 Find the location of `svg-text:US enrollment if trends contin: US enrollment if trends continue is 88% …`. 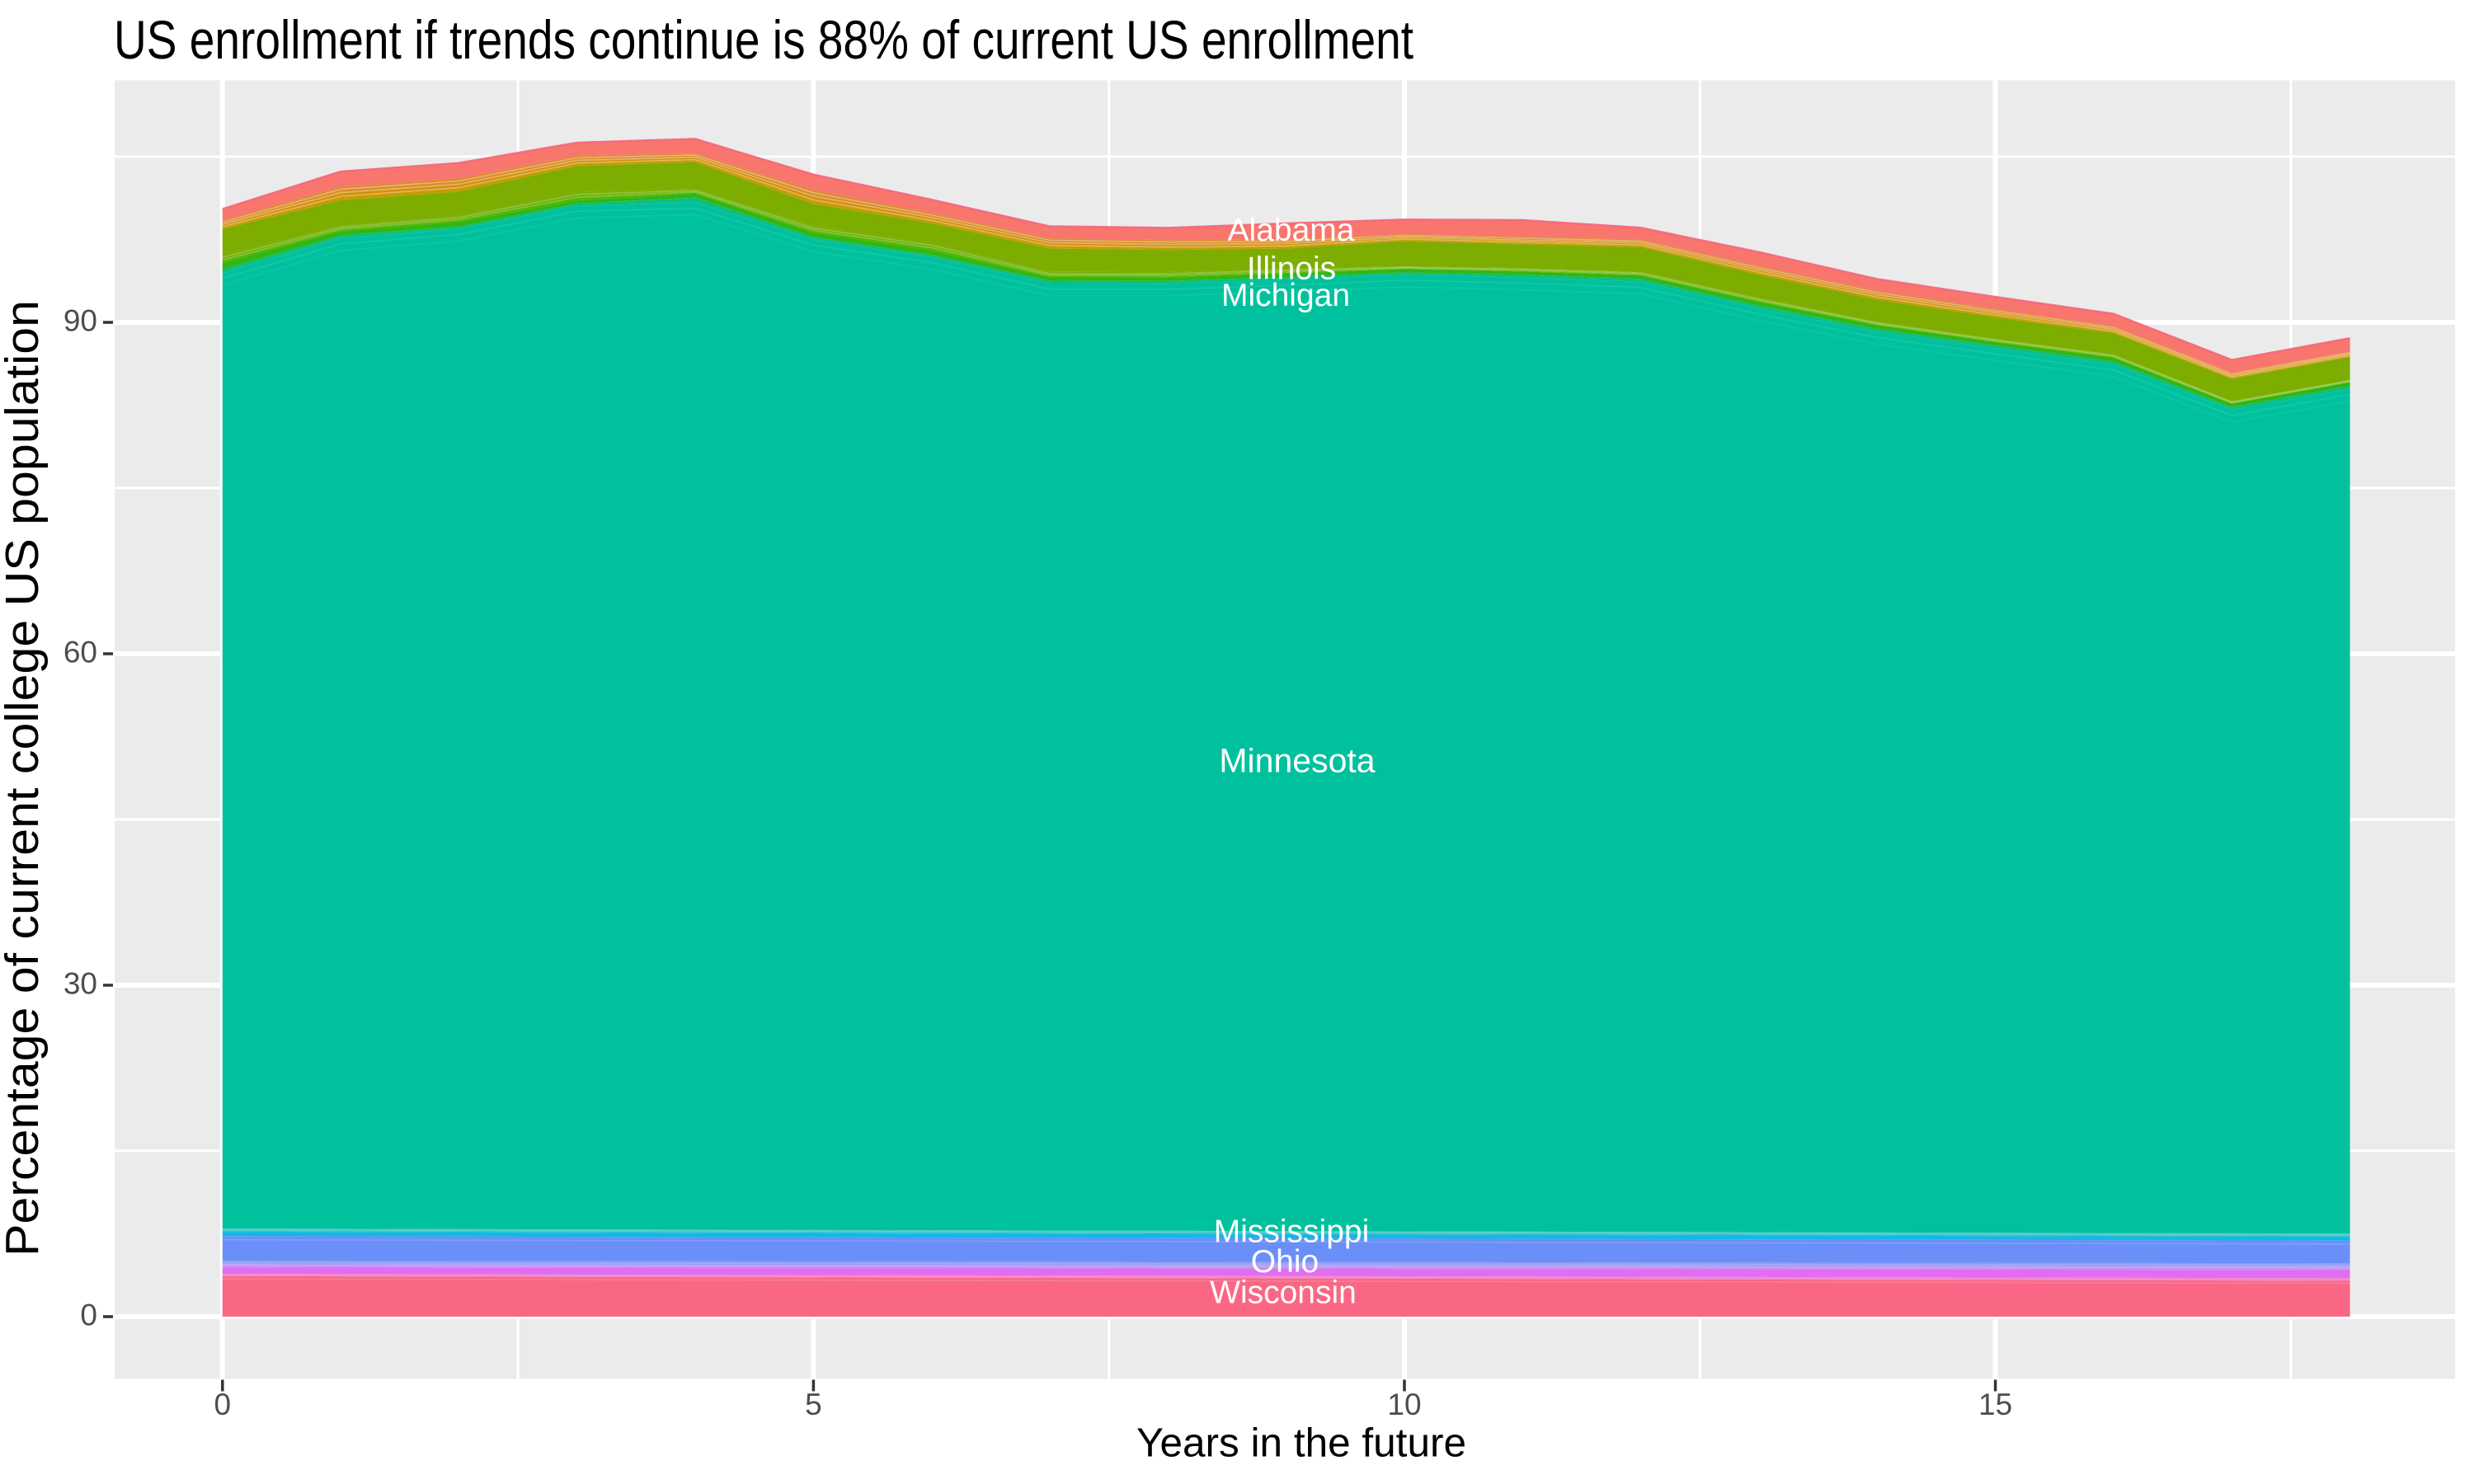

svg-text:US enrollment if trends contin: US enrollment if trends continue is 88% … is located at coordinates (763, 39).